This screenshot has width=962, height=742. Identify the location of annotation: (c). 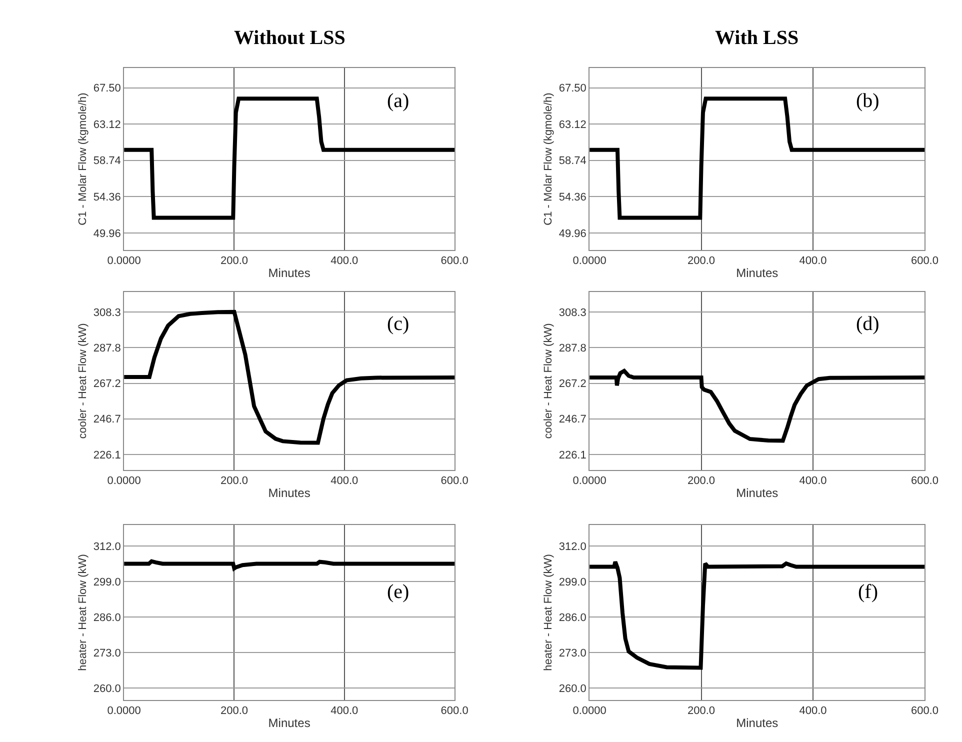
(398, 324).